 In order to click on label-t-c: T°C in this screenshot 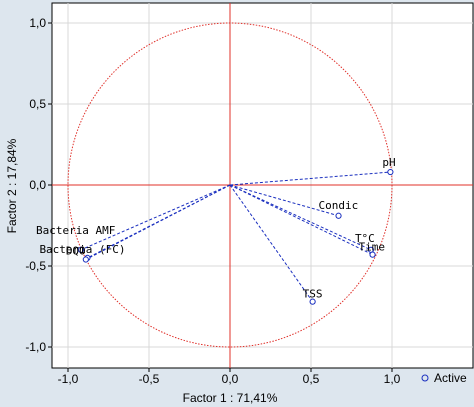, I will do `click(365, 238)`.